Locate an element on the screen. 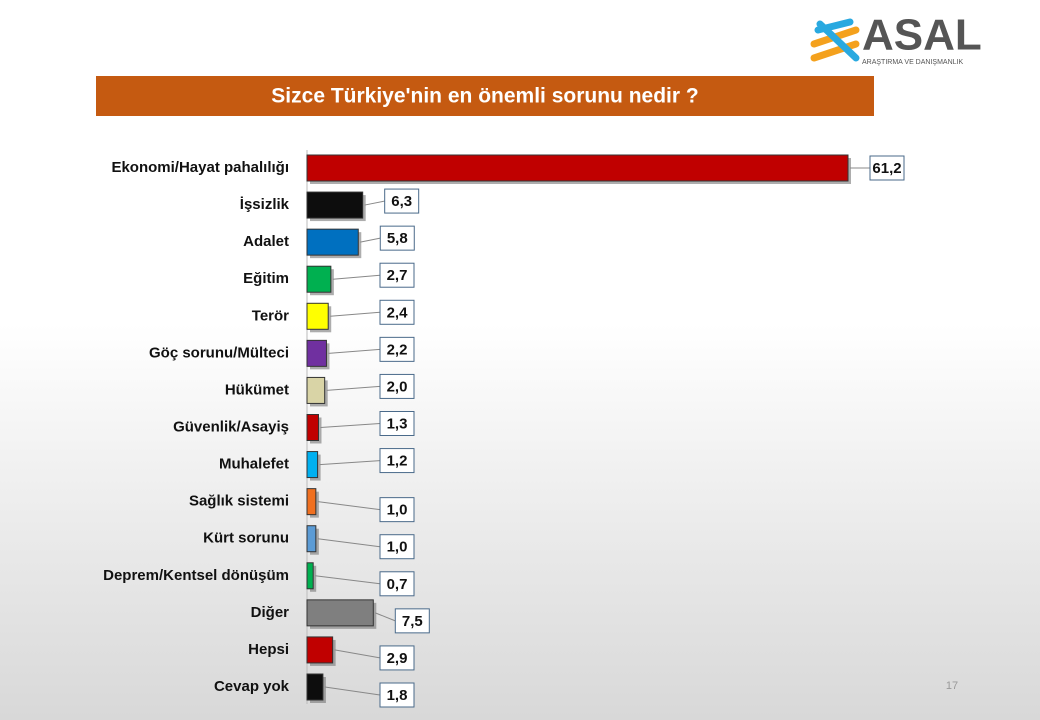 The height and width of the screenshot is (720, 1040). category-label: Güvenlik/Asayiş is located at coordinates (231, 426).